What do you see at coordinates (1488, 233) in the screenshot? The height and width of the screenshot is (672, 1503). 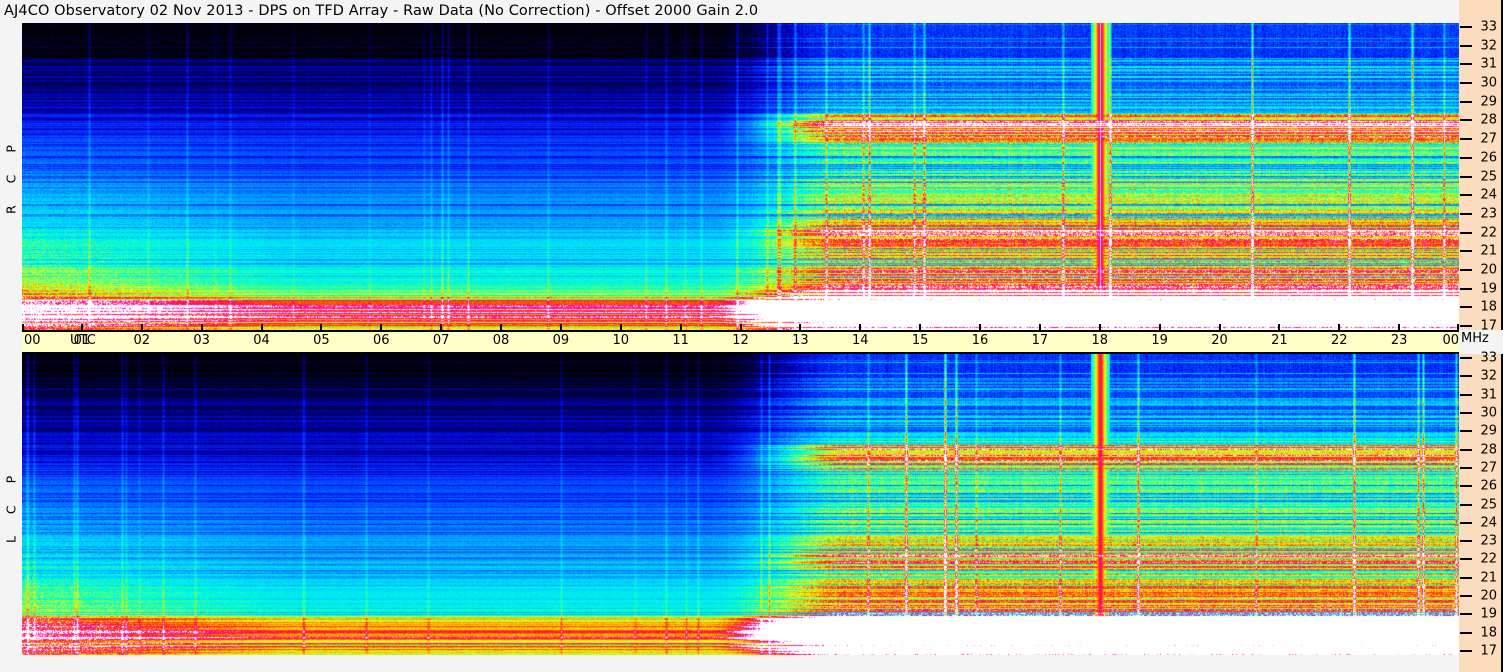 I see `frequency-tick-label: 22` at bounding box center [1488, 233].